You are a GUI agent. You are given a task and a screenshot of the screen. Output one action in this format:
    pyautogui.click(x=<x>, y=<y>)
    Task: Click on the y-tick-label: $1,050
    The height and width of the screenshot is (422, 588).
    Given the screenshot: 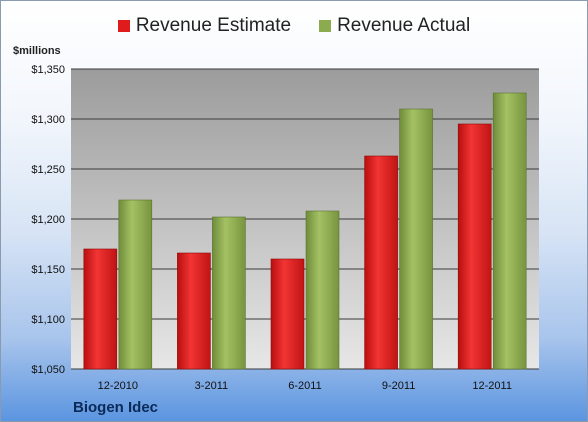 What is the action you would take?
    pyautogui.click(x=48, y=370)
    